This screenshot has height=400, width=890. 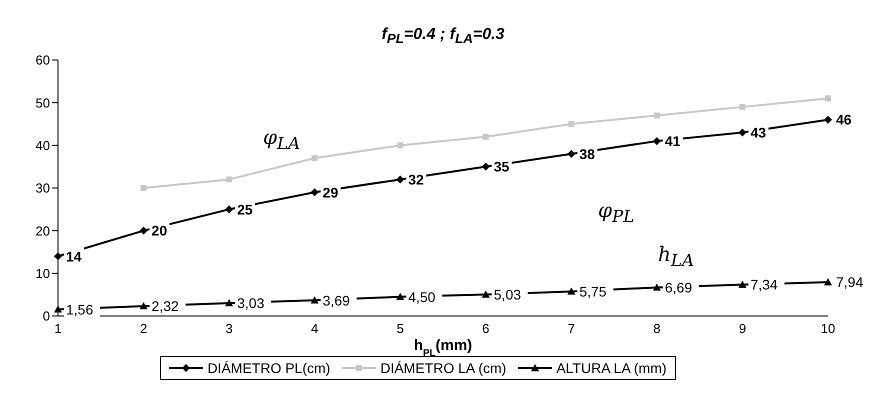 What do you see at coordinates (245, 209) in the screenshot?
I see `data-label: 25` at bounding box center [245, 209].